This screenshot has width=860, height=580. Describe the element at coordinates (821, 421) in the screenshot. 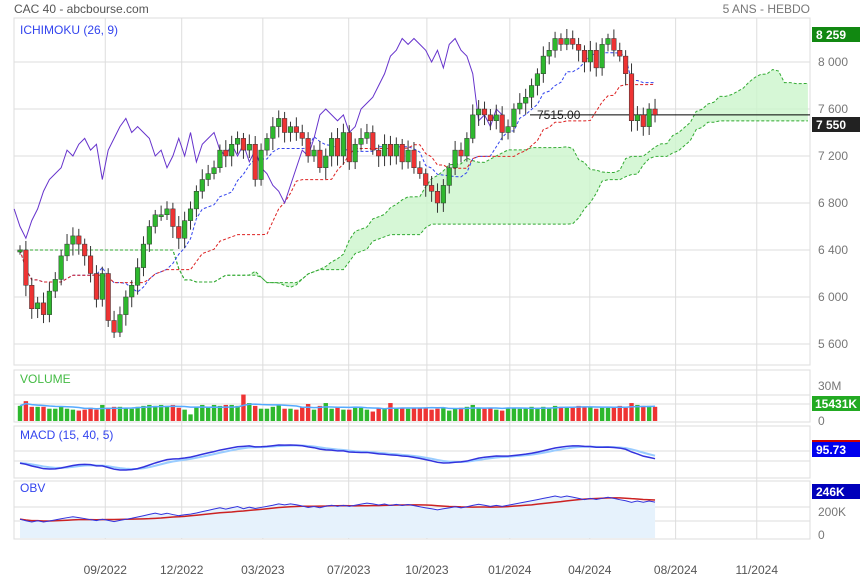

I see `volume-axis-zero: 0` at that location.